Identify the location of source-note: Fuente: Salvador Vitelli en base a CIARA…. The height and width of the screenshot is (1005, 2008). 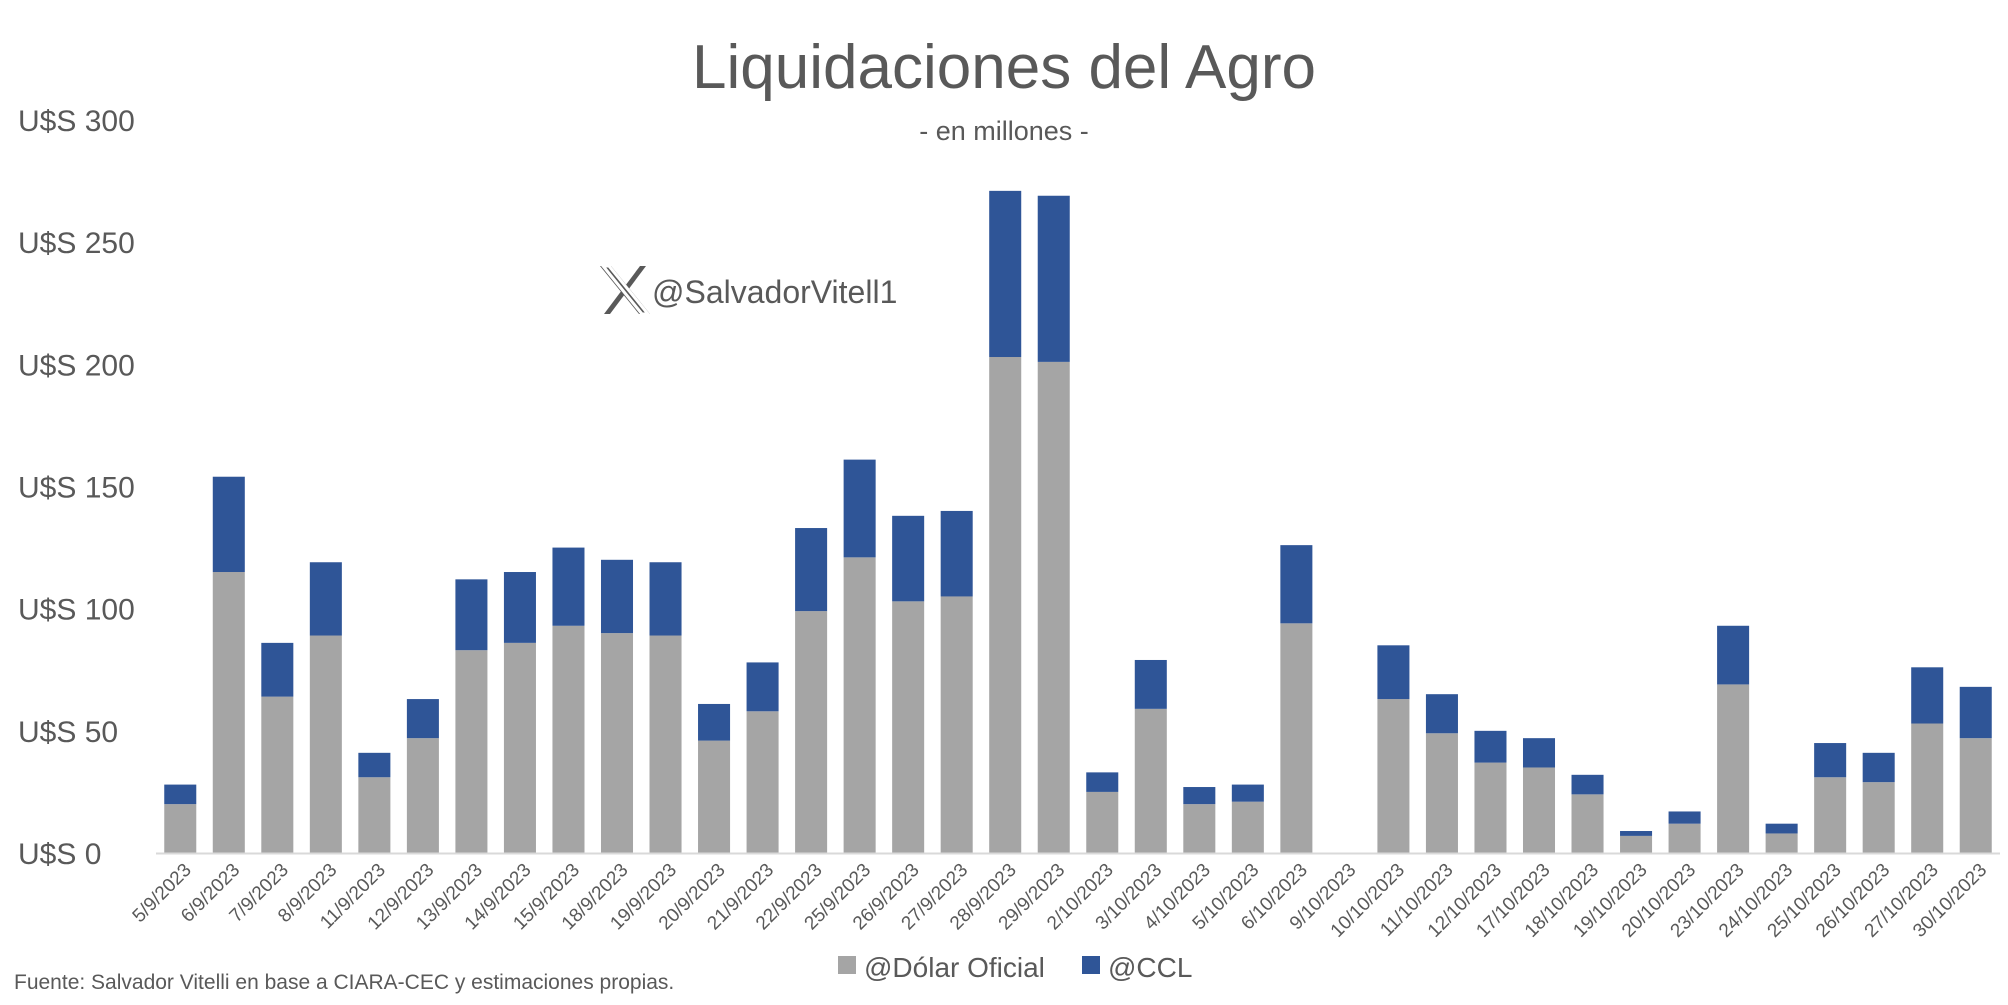
(344, 982).